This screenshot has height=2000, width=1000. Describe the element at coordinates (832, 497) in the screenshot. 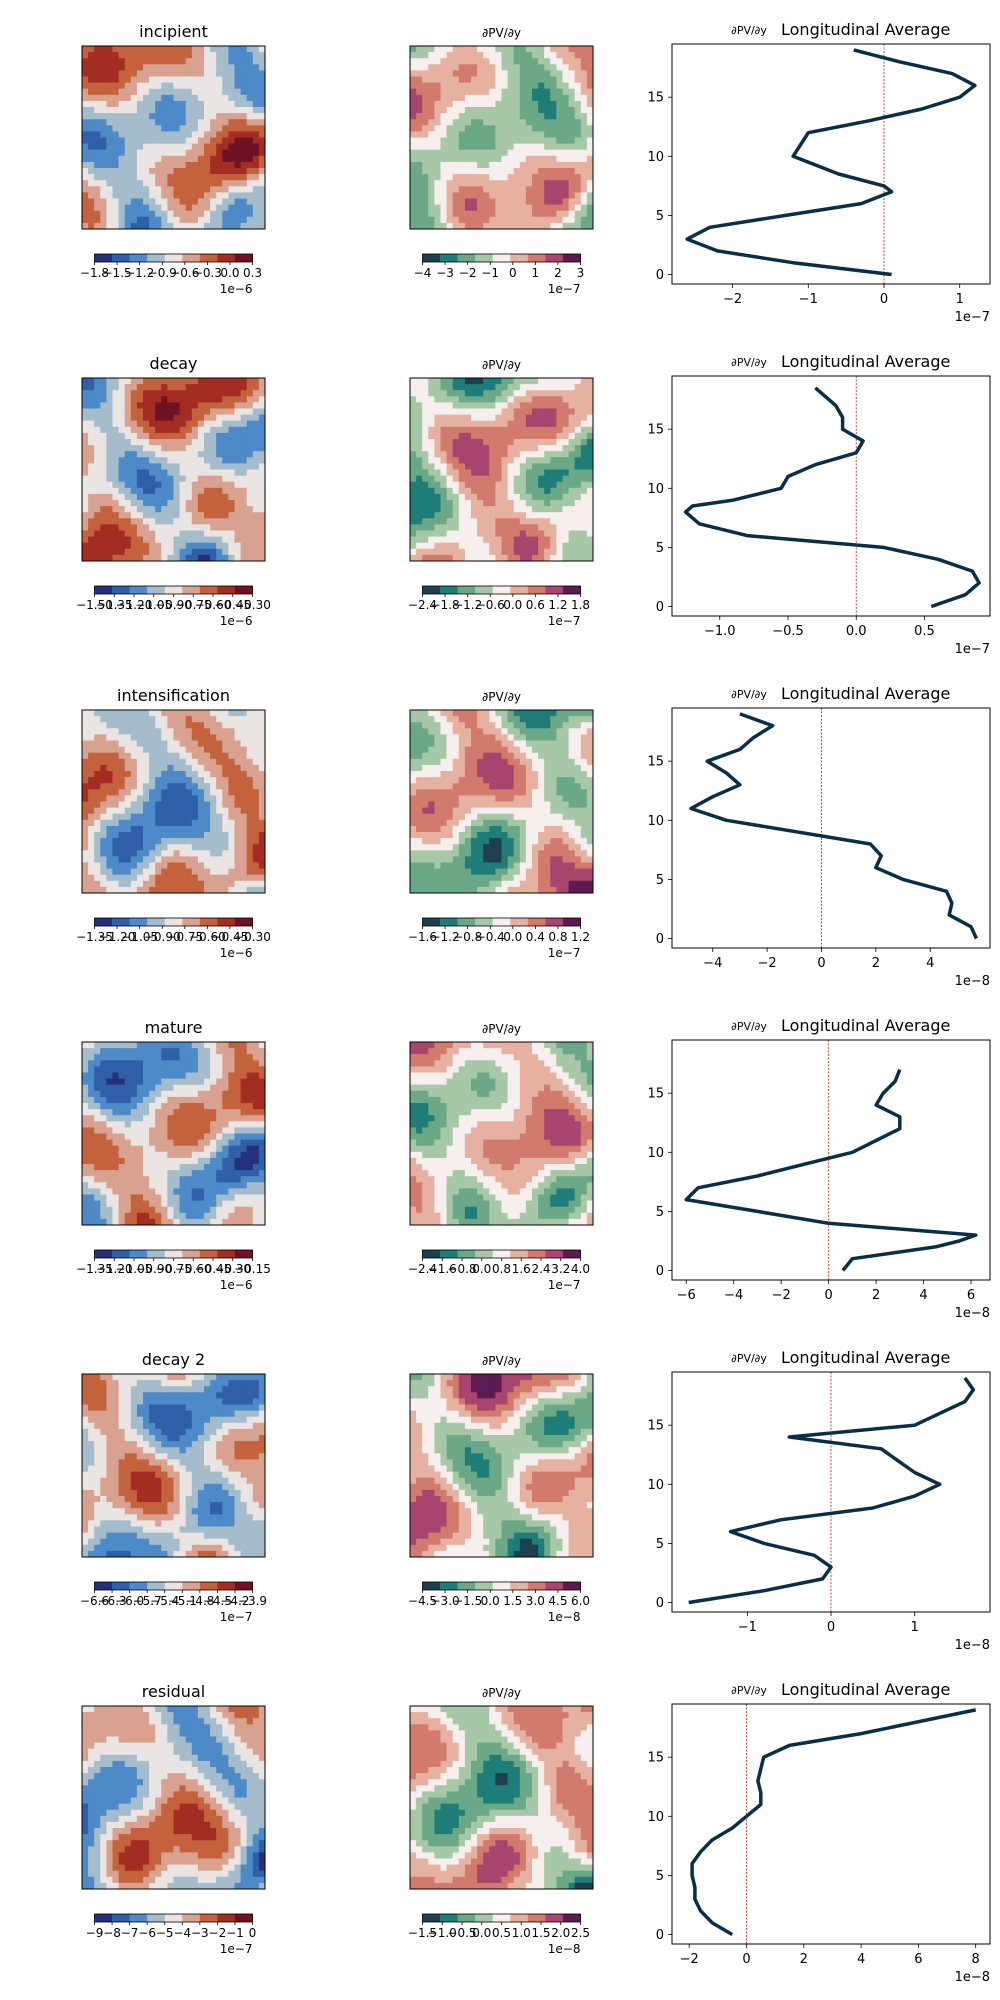

I see `profile-series-line` at that location.